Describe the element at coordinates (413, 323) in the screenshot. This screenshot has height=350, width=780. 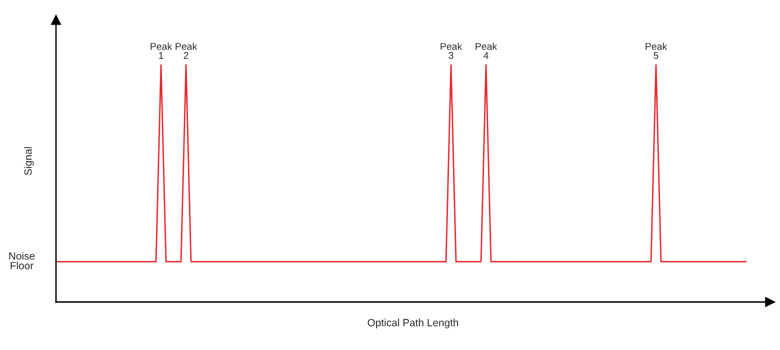
I see `x-axis-title: Optical Path Length` at that location.